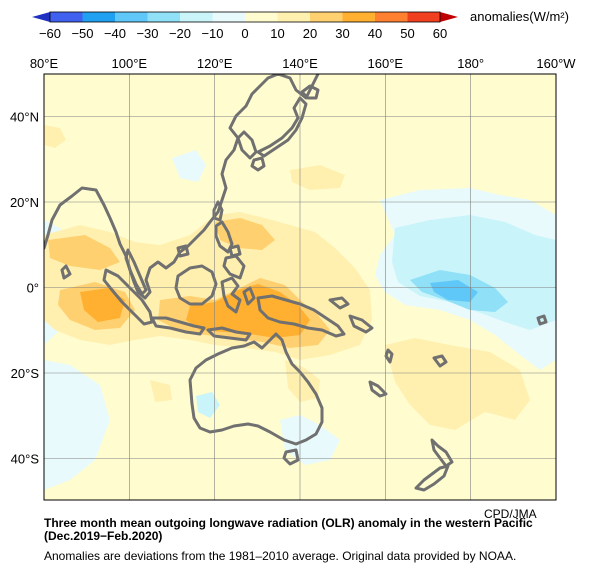 The height and width of the screenshot is (570, 600). I want to click on colorbar-frame, so click(245, 17).